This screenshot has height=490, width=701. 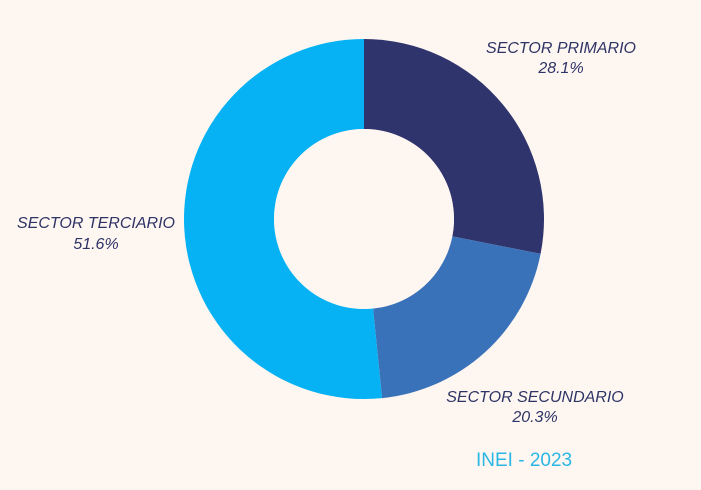 What do you see at coordinates (457, 317) in the screenshot?
I see `slice-secundario` at bounding box center [457, 317].